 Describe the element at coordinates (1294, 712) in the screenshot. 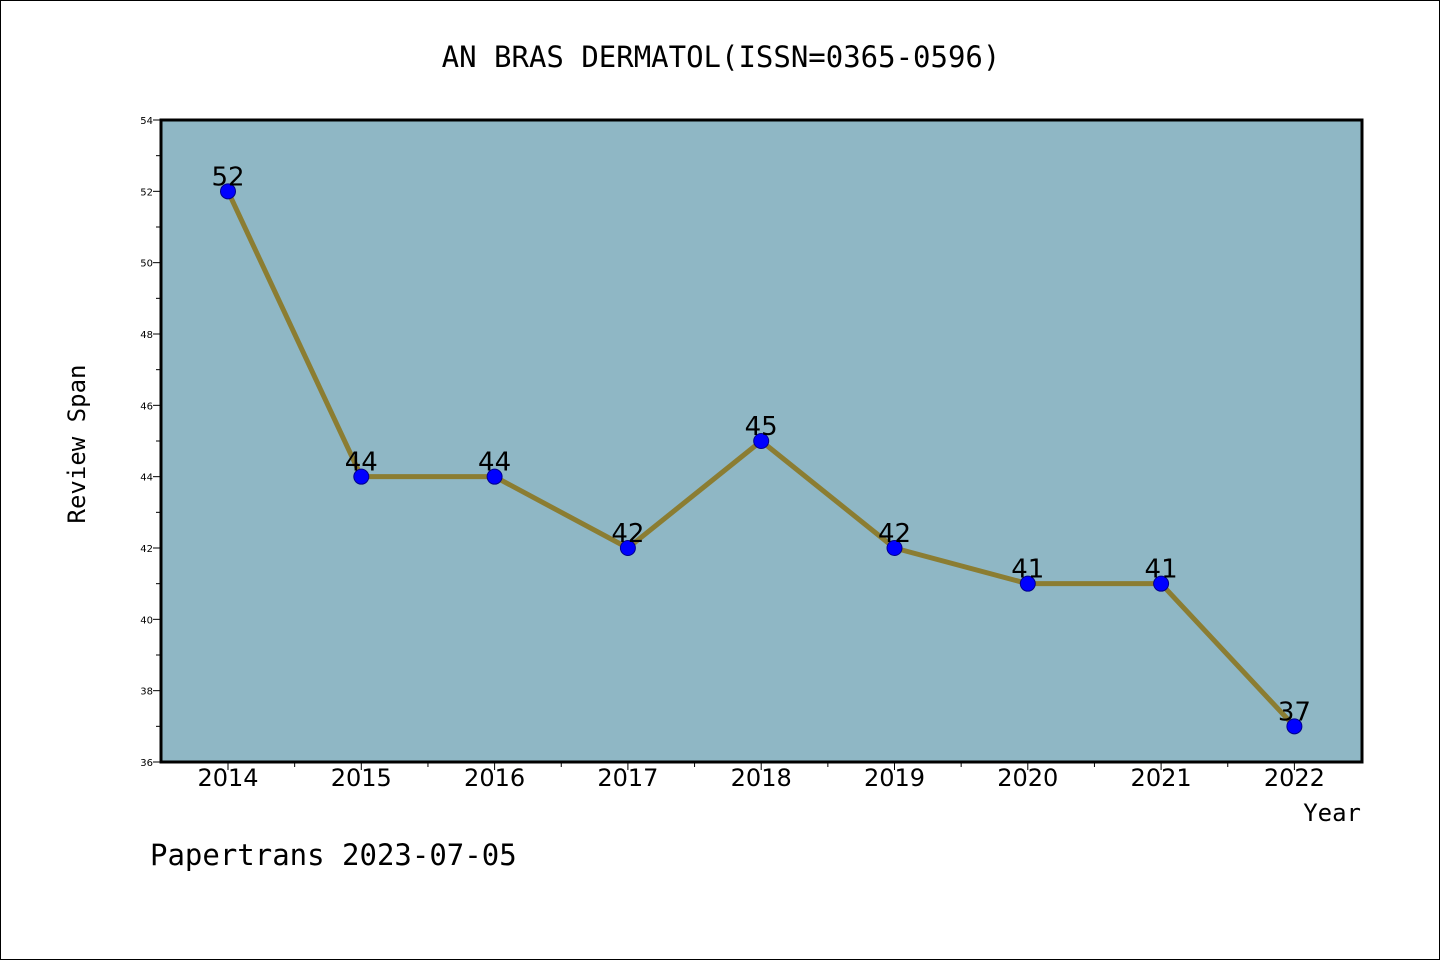

I see `data-label: 37` at that location.